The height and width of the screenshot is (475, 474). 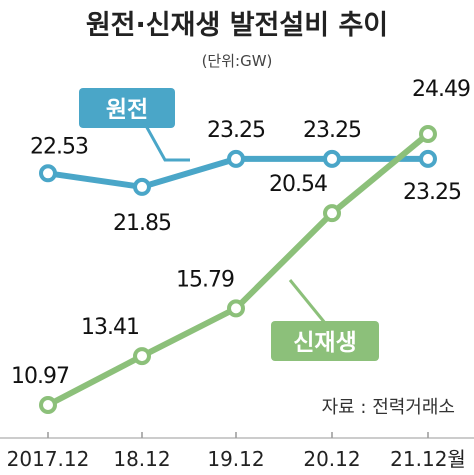 What do you see at coordinates (388, 407) in the screenshot?
I see `source-label: 자료 : 전력거래소` at bounding box center [388, 407].